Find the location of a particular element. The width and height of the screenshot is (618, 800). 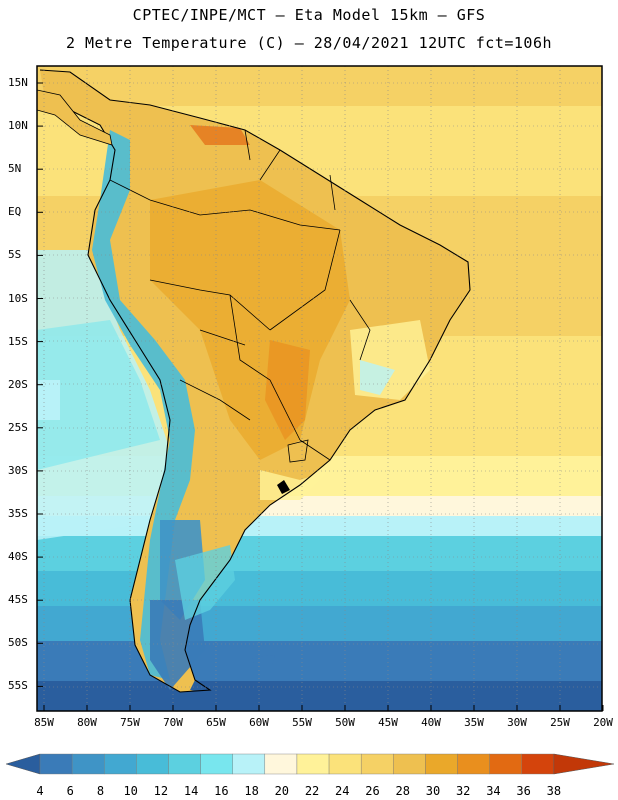

lon-label: 80W is located at coordinates (87, 722).